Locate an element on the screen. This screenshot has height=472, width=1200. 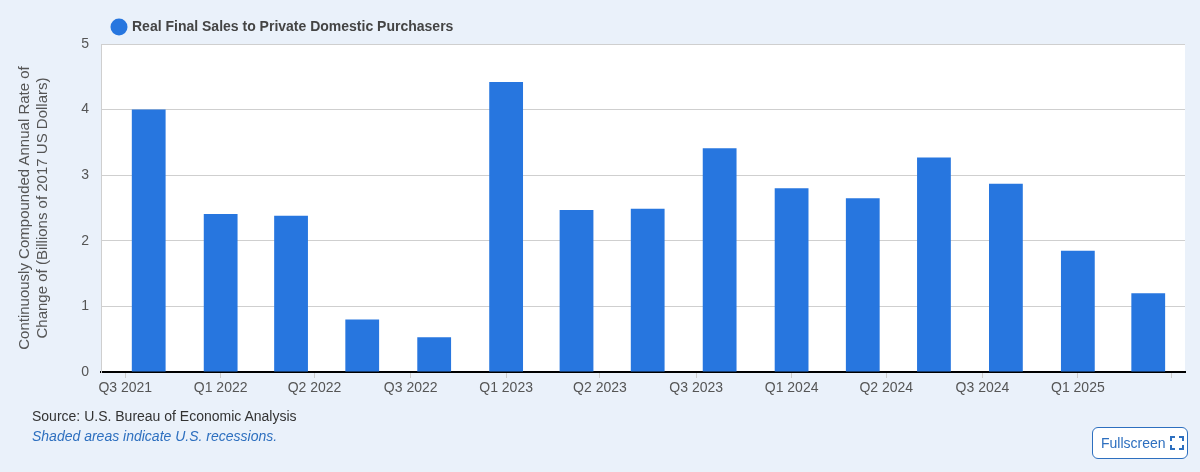
y-axis-title: Continuously Compounded Annual Rate of Change of (Billions of 2017 US Dollars) is located at coordinates (33, 207).